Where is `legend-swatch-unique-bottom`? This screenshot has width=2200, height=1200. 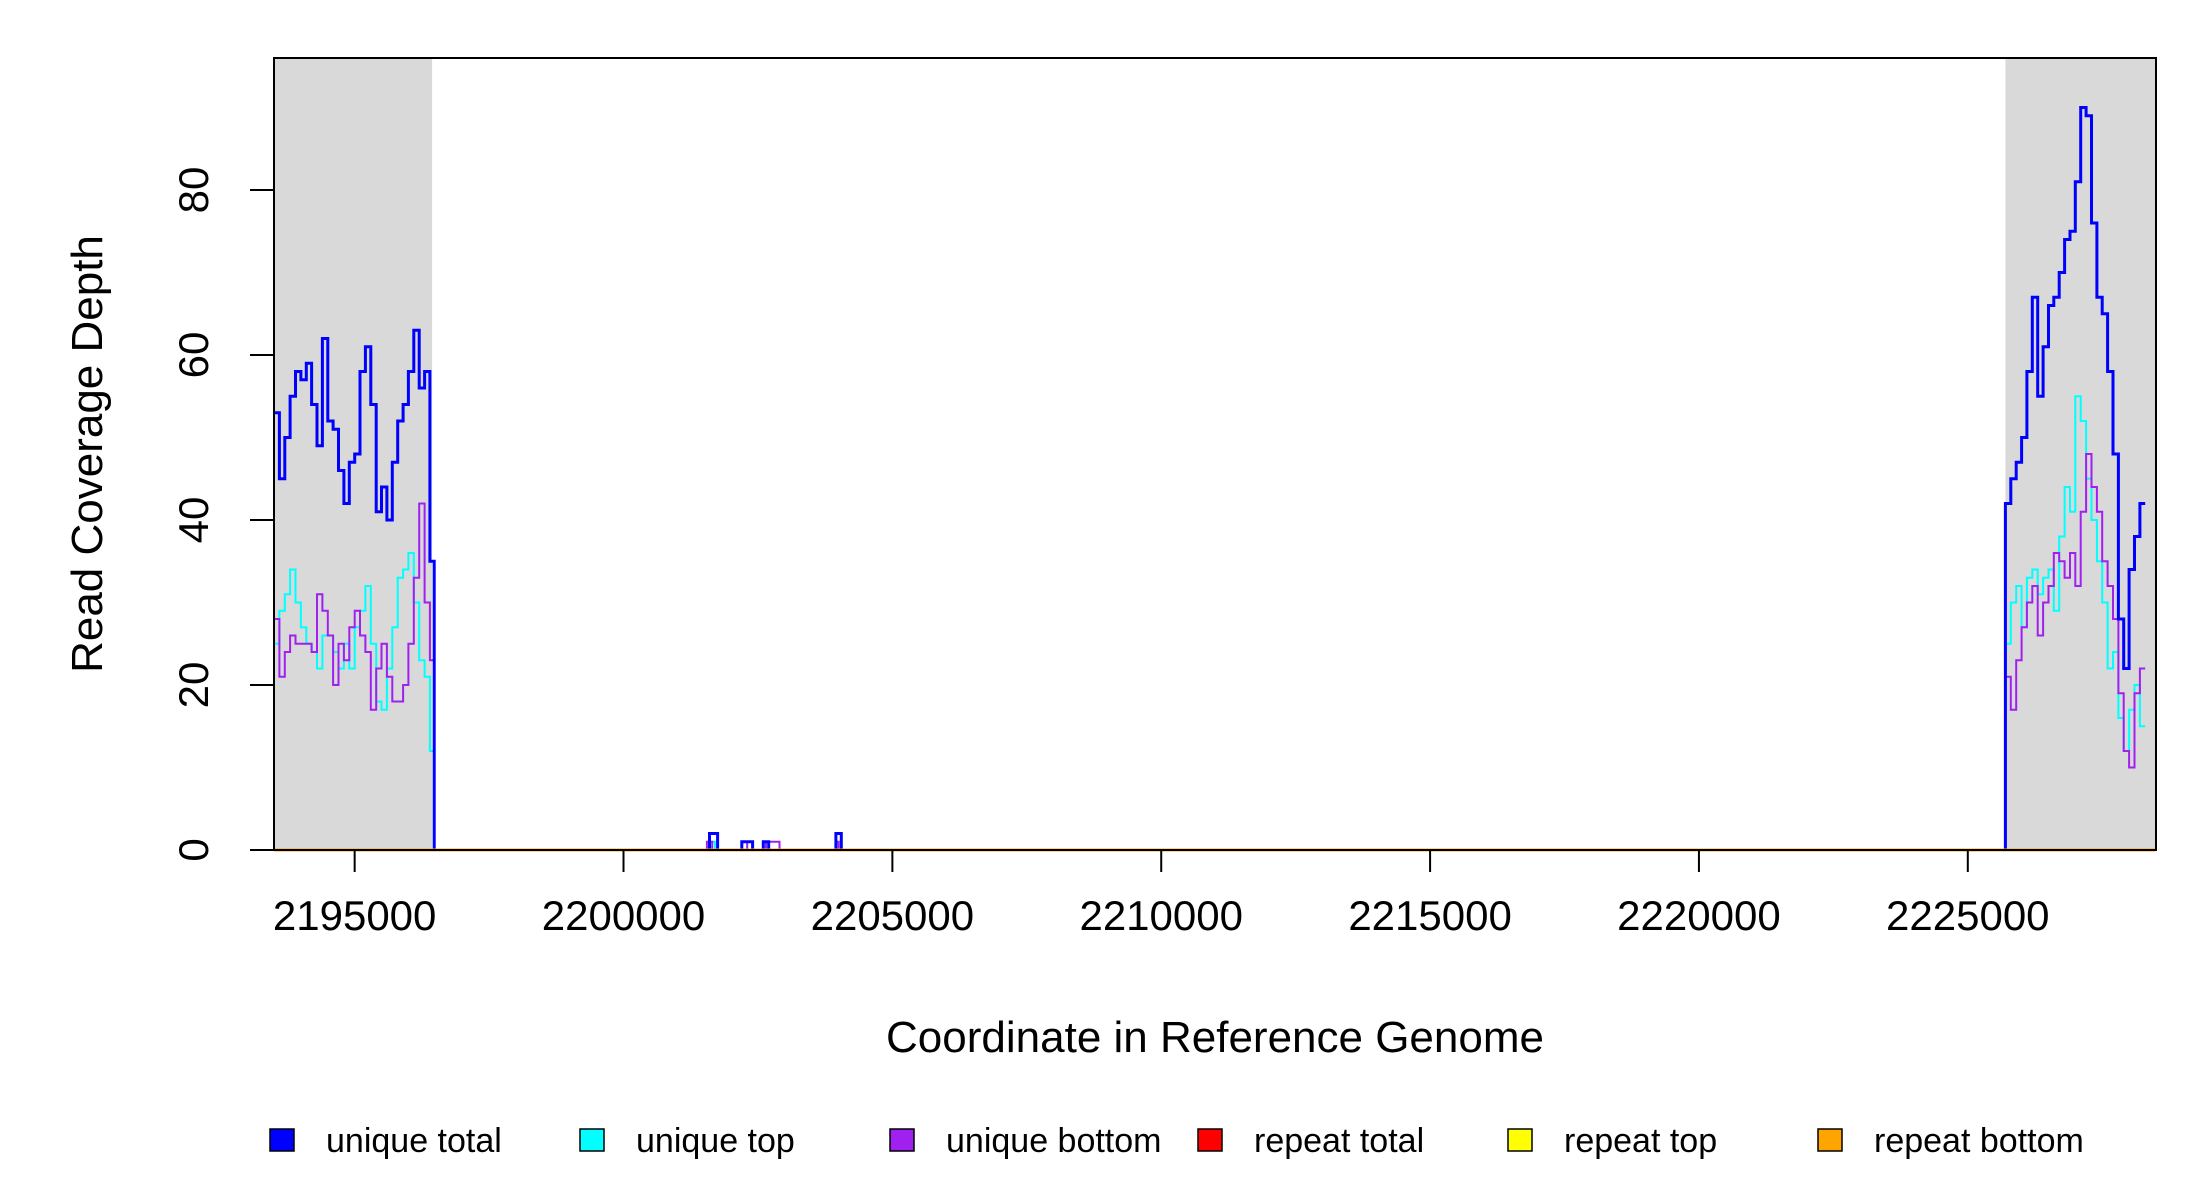 legend-swatch-unique-bottom is located at coordinates (902, 1140).